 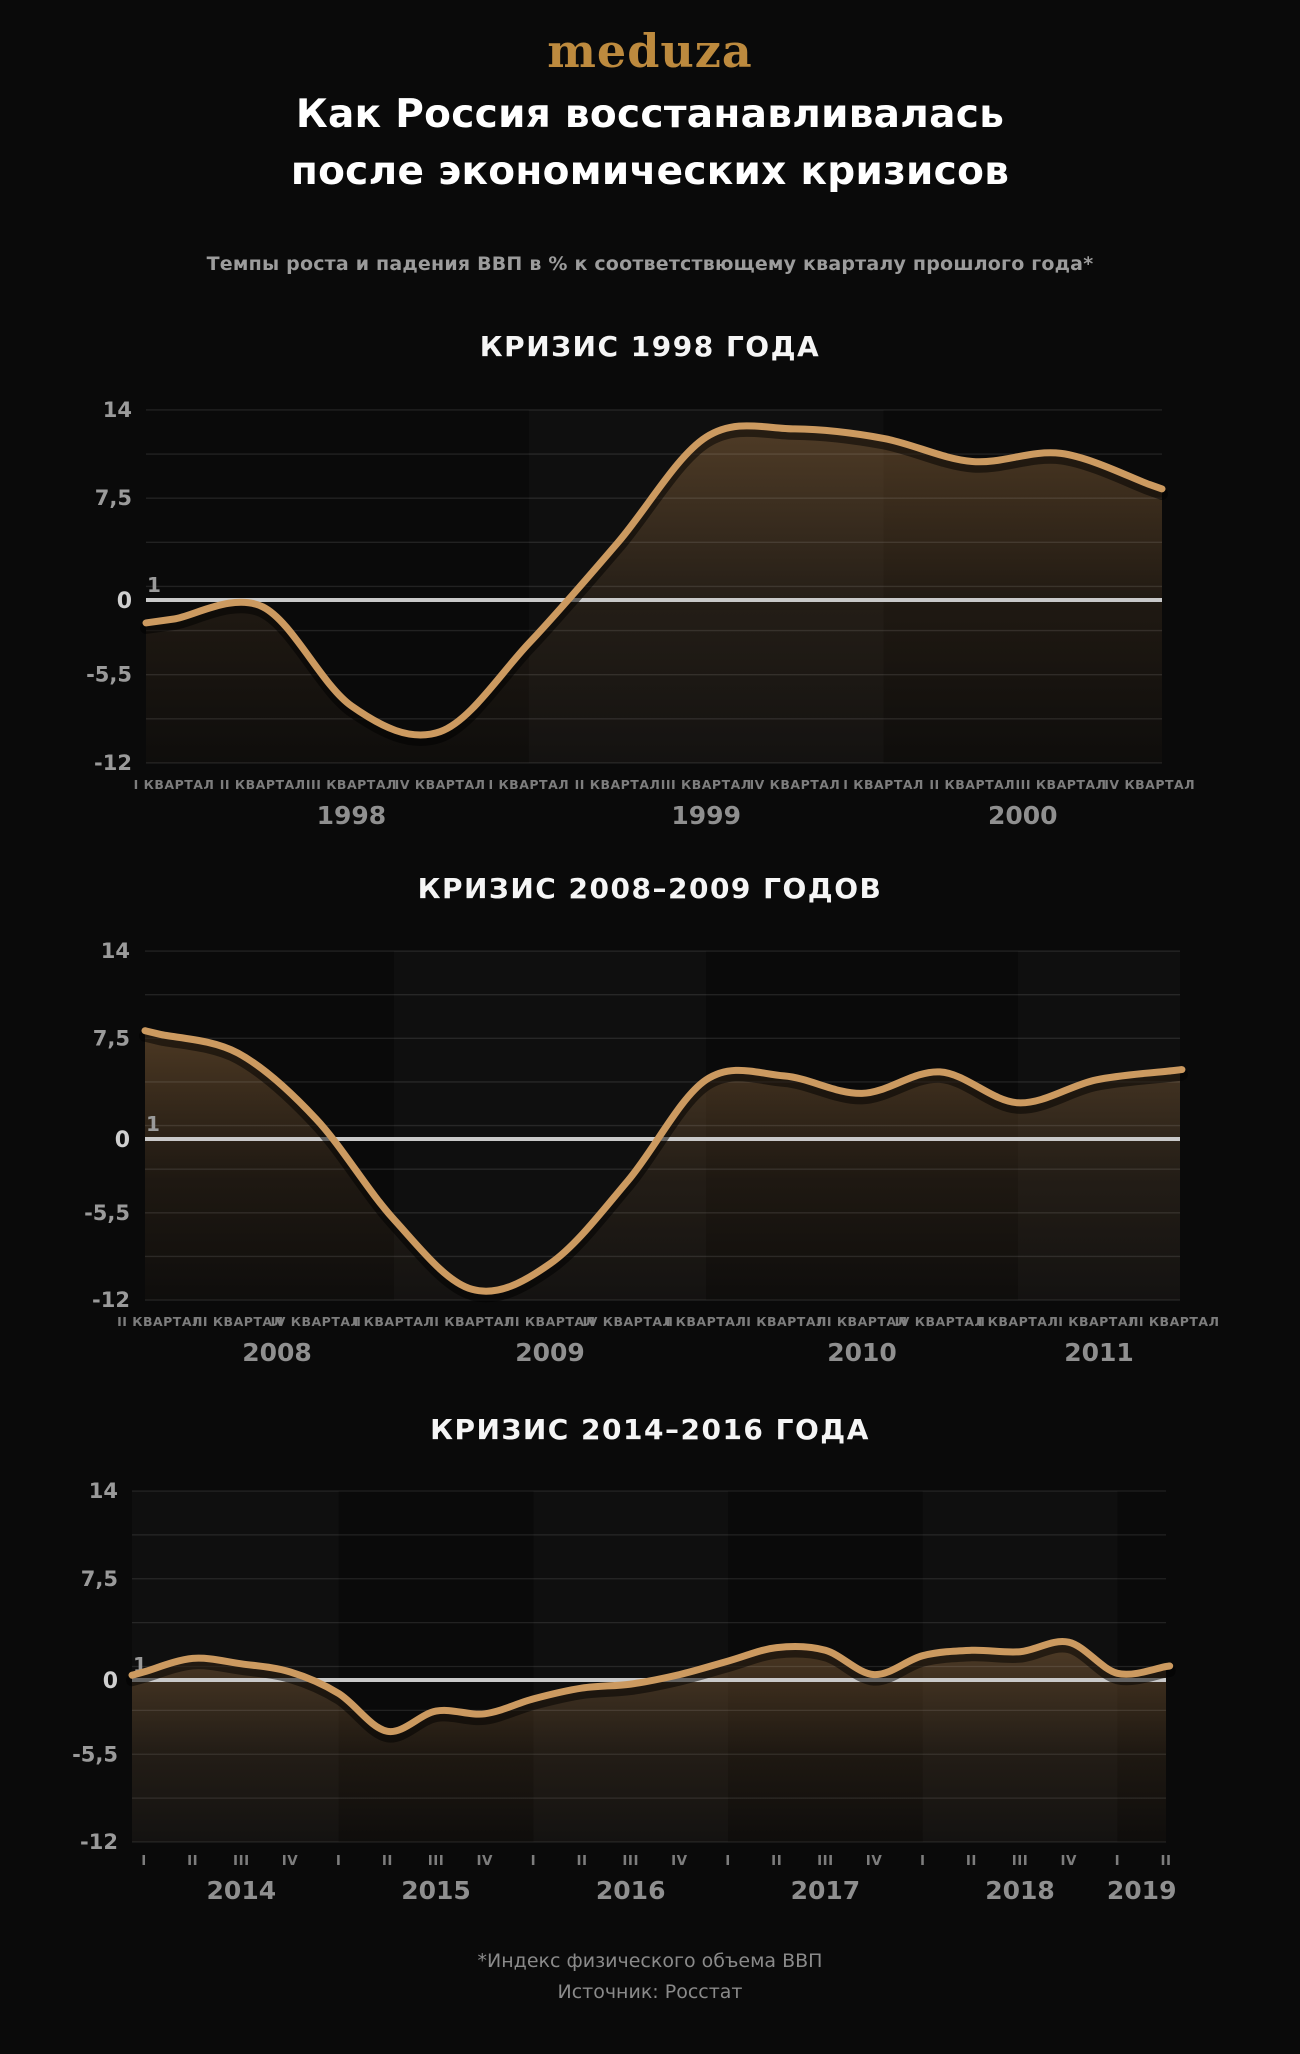 I want to click on year-label: 2015, so click(x=436, y=1890).